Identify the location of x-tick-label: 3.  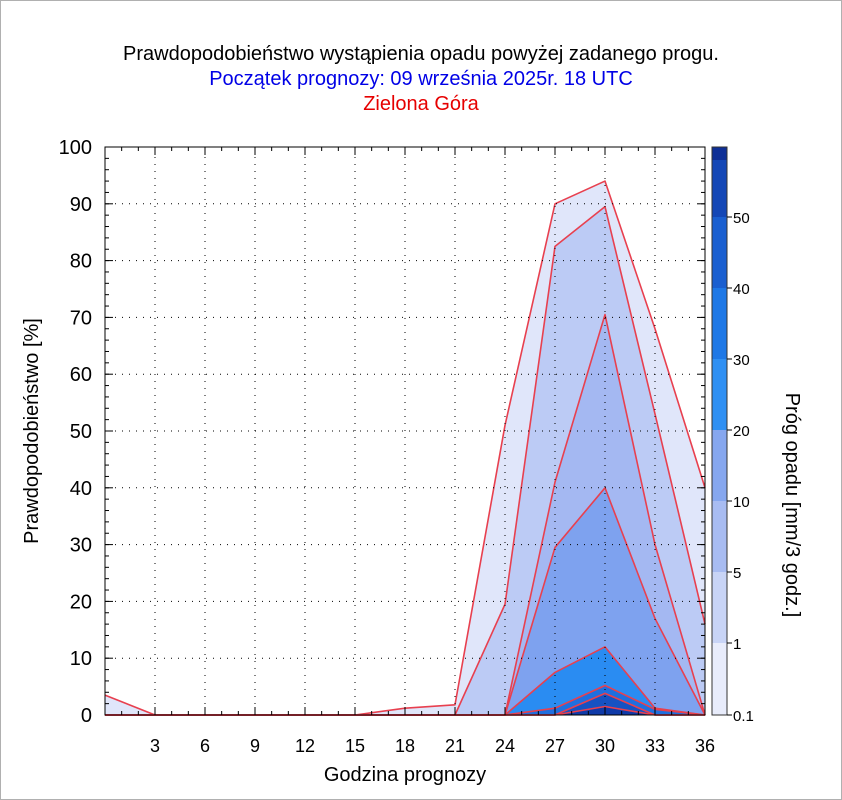
(155, 746).